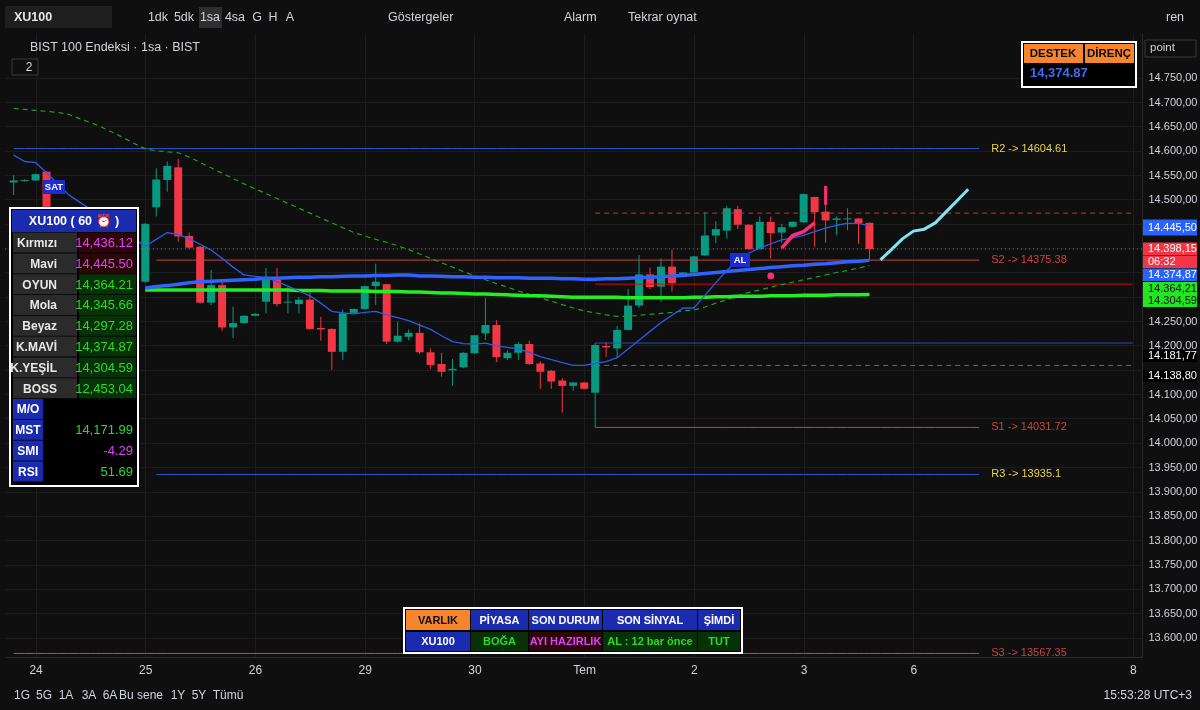 This screenshot has height=710, width=1200. Describe the element at coordinates (104, 430) in the screenshot. I see `annotation: 14,171.99` at that location.